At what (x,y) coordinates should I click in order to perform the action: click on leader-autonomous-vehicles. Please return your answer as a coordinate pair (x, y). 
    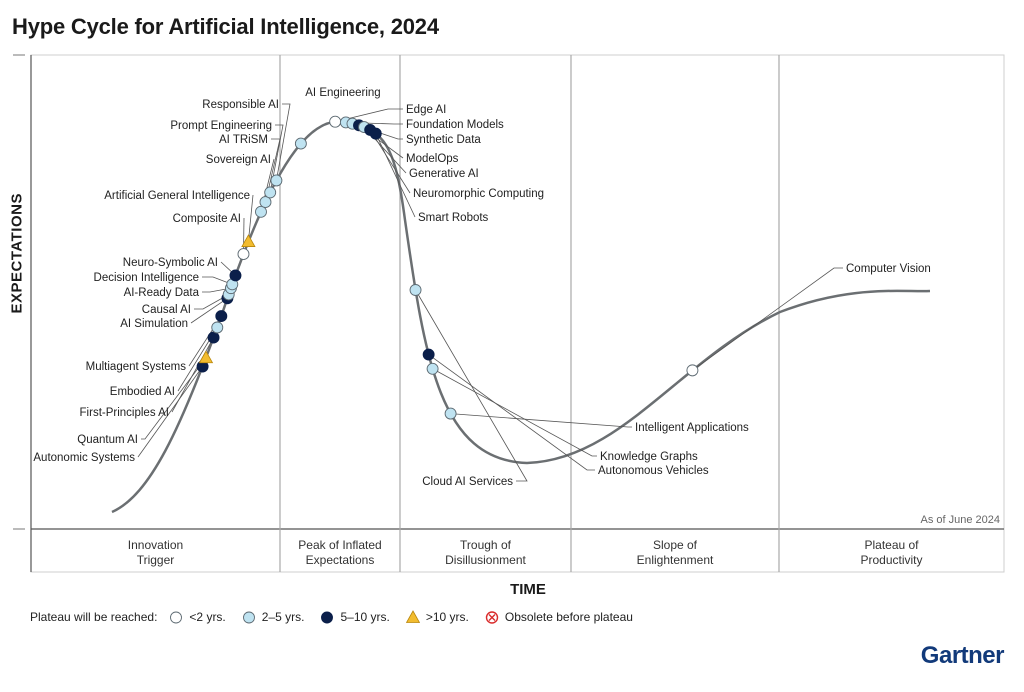
    Looking at the image, I should click on (511, 412).